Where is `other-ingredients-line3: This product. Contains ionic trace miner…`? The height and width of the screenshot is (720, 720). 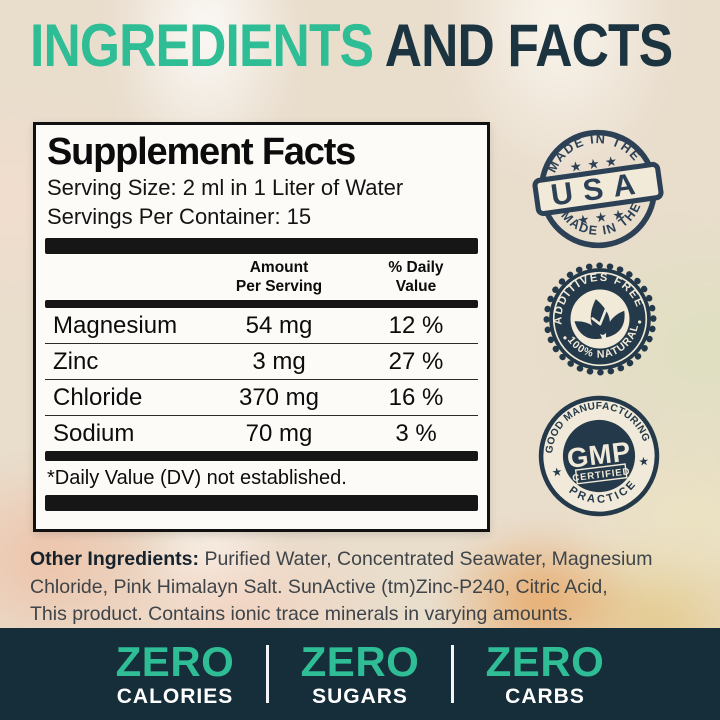 other-ingredients-line3: This product. Contains ionic trace miner… is located at coordinates (301, 614).